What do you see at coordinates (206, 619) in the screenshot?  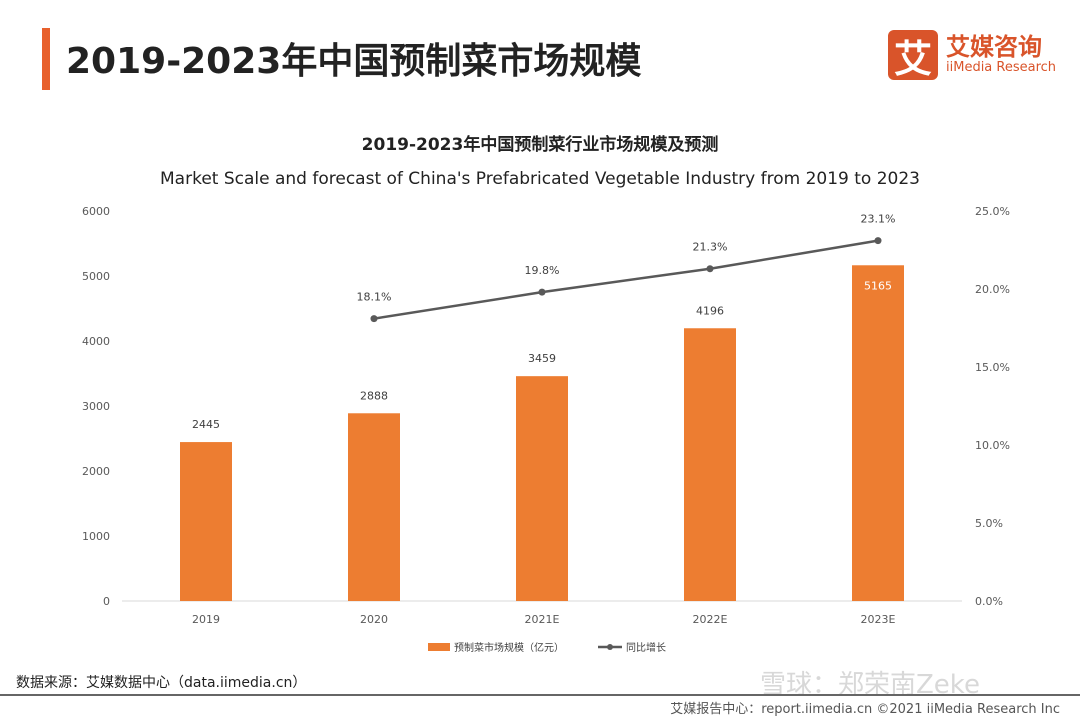 I see `x-tick-label: 2019` at bounding box center [206, 619].